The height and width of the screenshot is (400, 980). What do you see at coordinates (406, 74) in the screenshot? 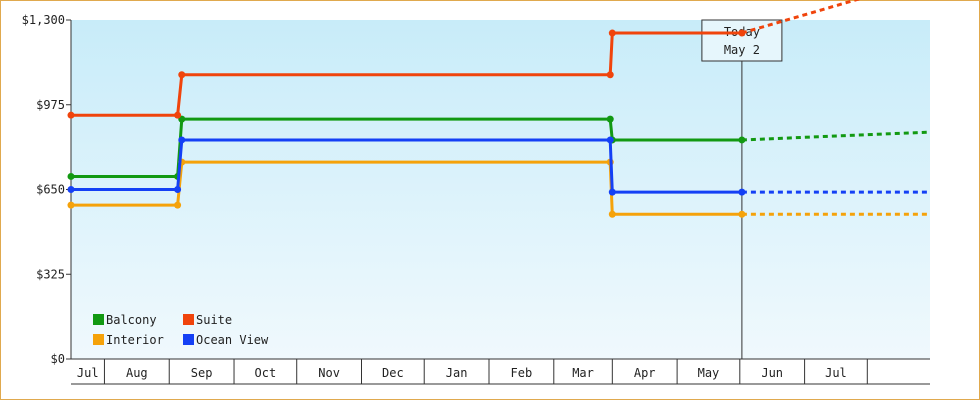
I see `series-line-suite` at bounding box center [406, 74].